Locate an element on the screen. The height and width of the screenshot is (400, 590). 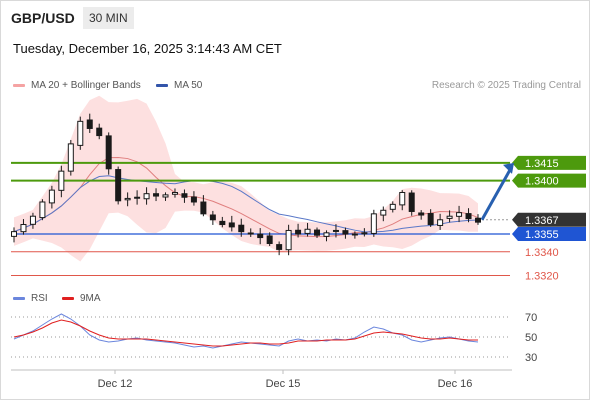
legend-ma50-label: MA 50 is located at coordinates (188, 85).